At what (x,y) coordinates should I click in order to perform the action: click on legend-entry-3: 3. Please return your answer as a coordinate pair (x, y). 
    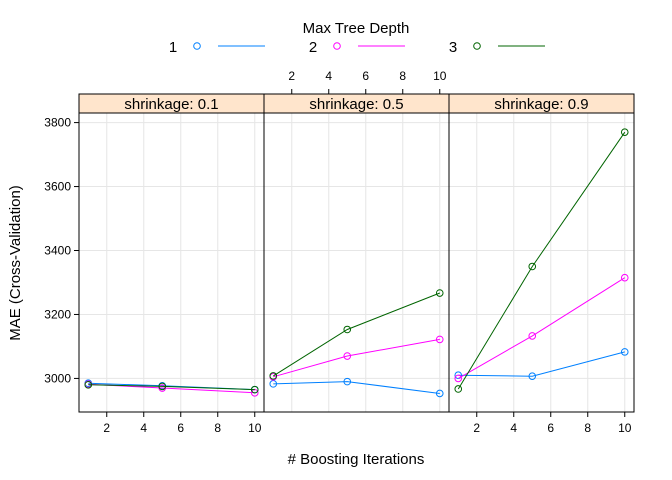
    Looking at the image, I should click on (497, 47).